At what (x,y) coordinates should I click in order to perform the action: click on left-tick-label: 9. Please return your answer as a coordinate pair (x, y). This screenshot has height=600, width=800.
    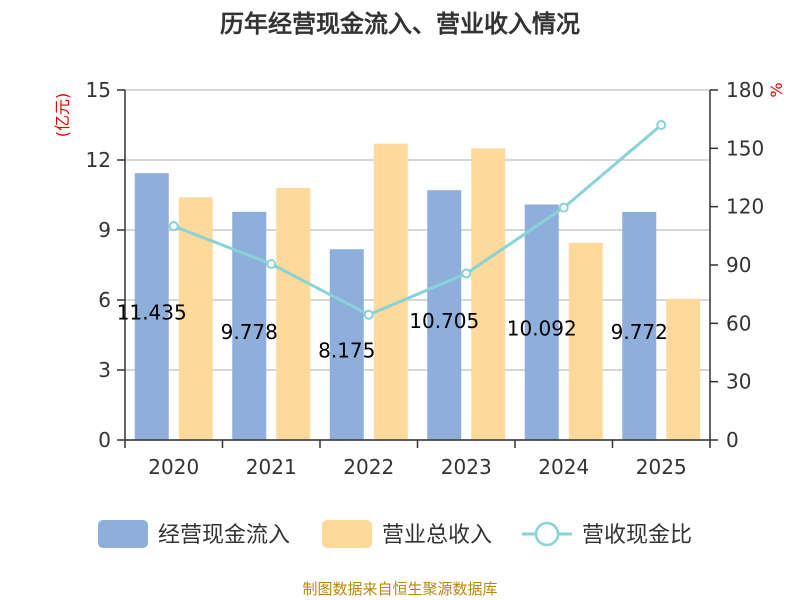
    Looking at the image, I should click on (104, 230).